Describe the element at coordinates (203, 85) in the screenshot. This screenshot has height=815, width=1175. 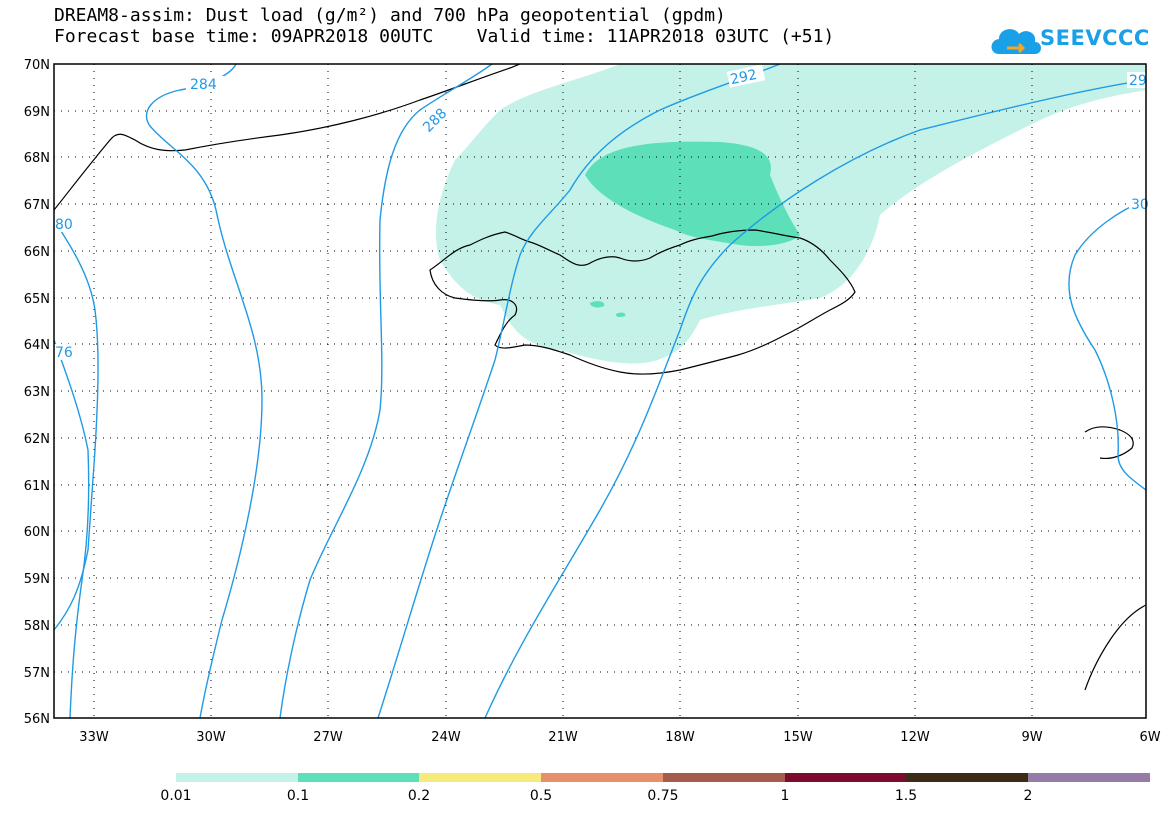
I see `contour-label: 284` at that location.